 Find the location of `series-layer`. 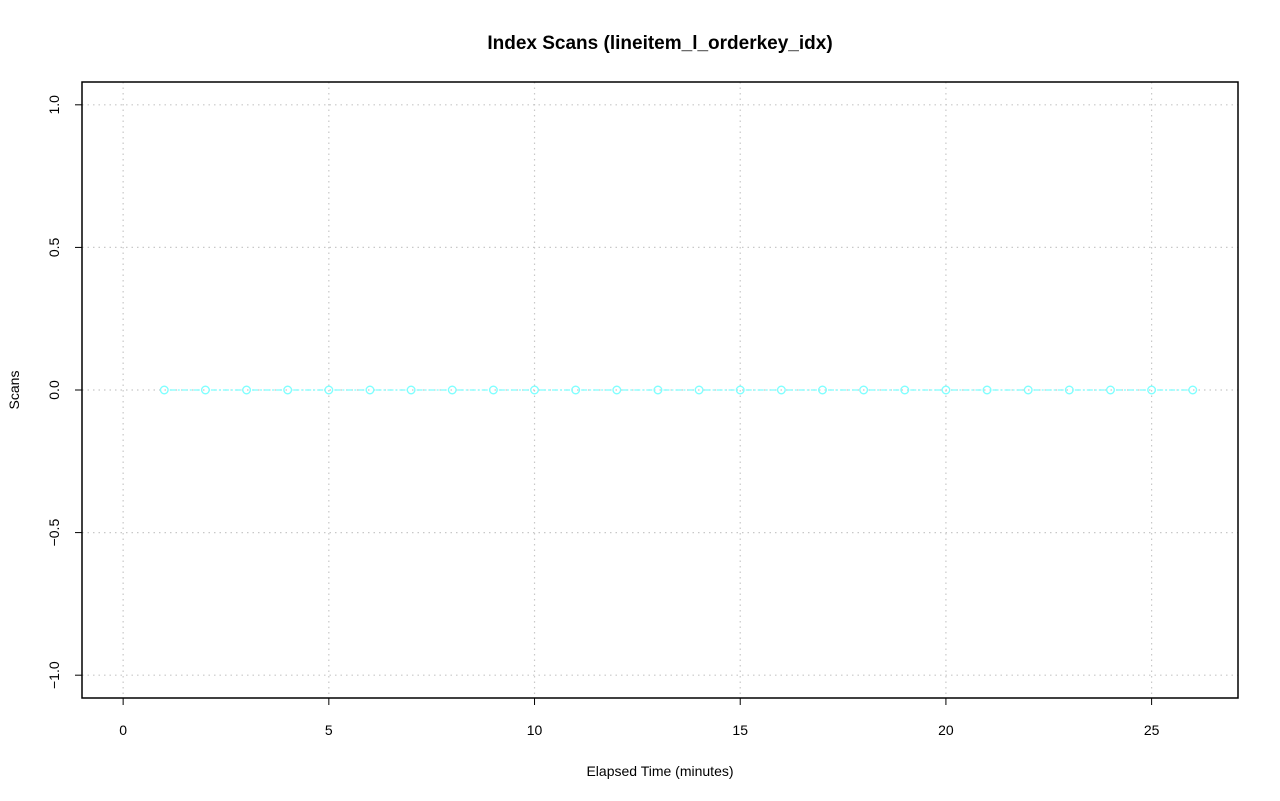

series-layer is located at coordinates (678, 390).